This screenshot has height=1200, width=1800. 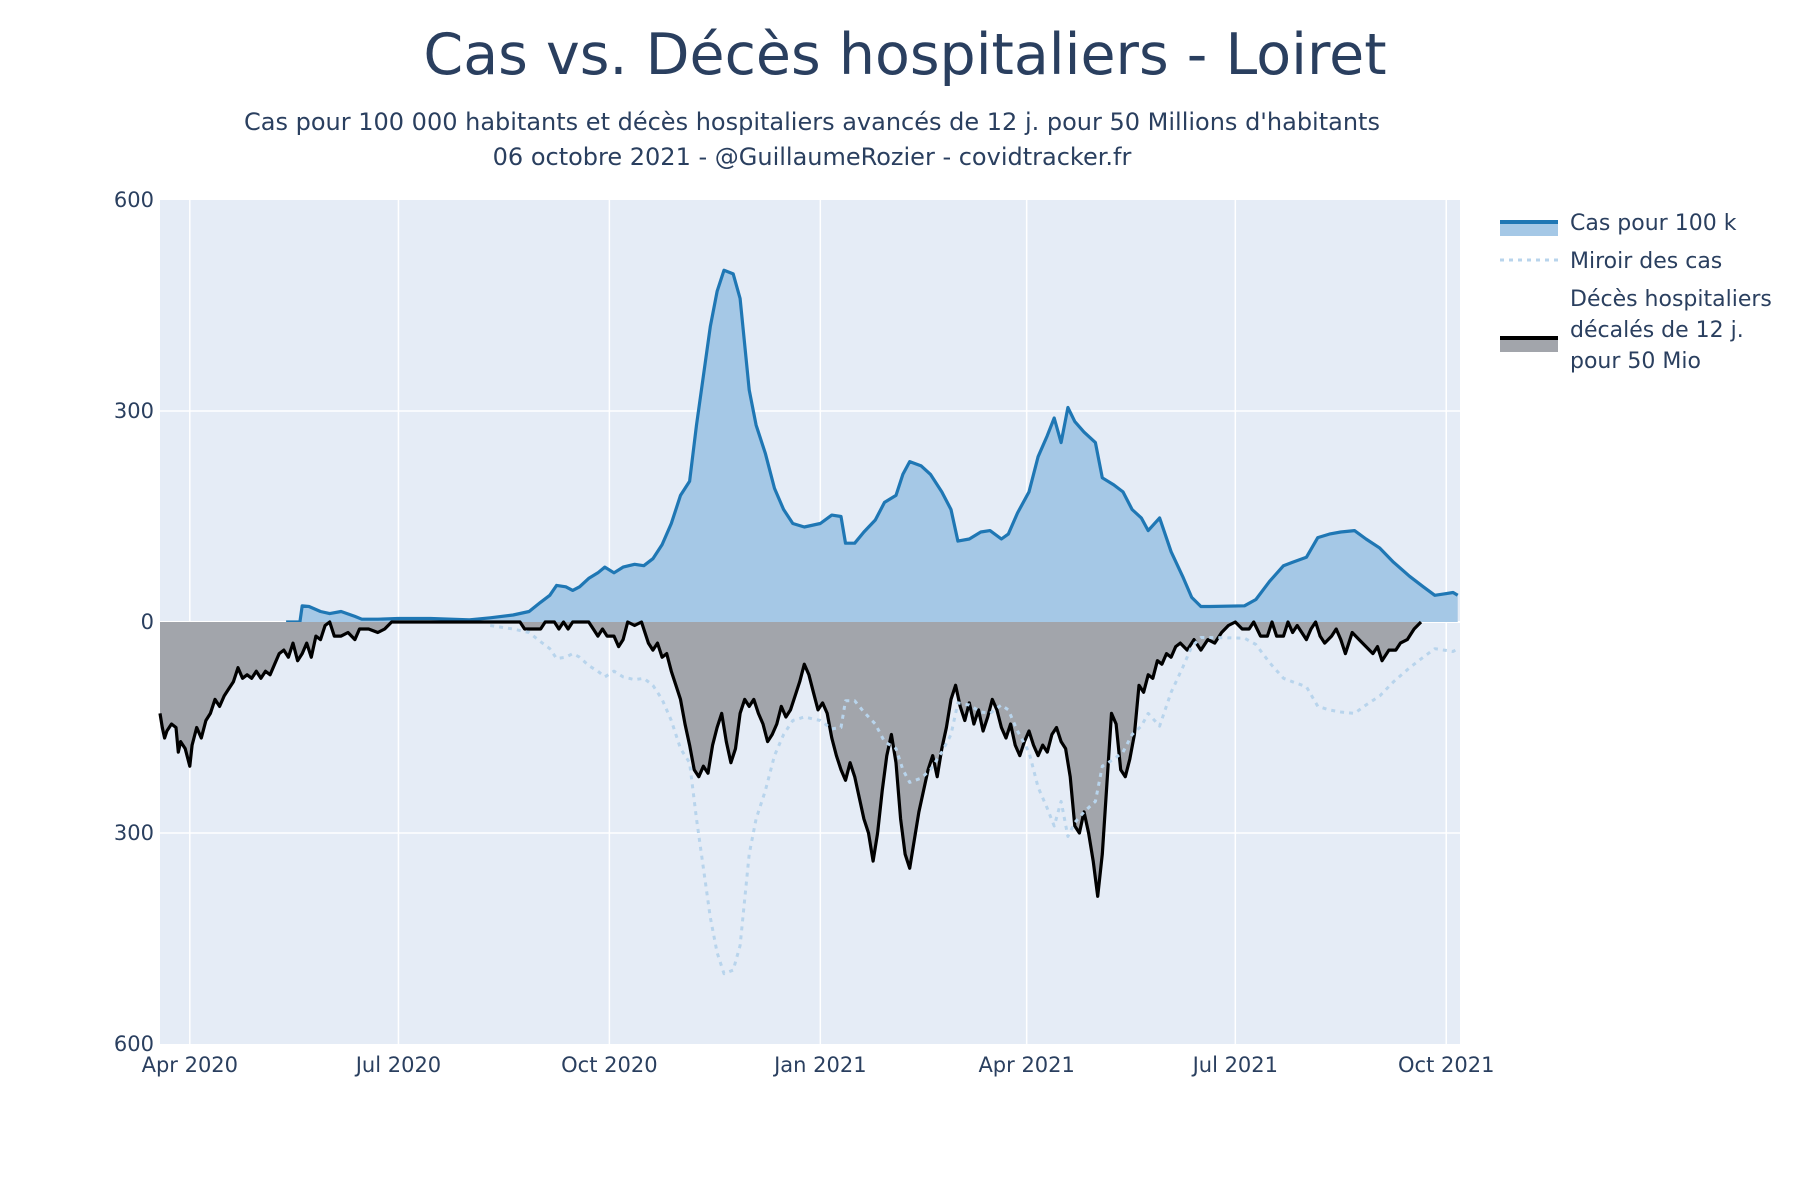 I want to click on legend-item-cases: Cas pour 100 k, so click(x=1618, y=223).